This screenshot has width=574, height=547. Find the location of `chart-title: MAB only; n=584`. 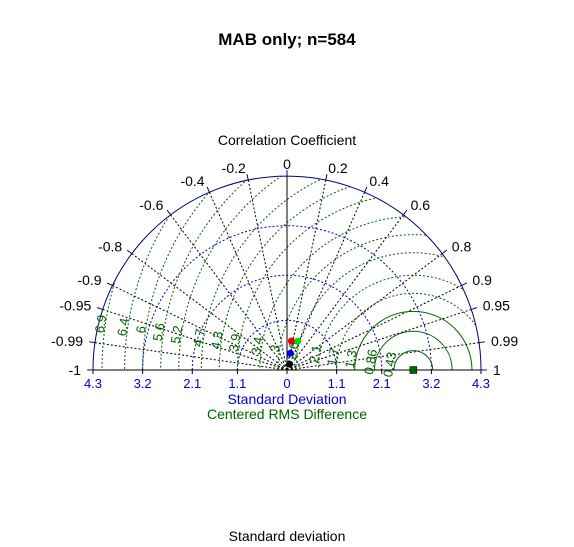

chart-title: MAB only; n=584 is located at coordinates (287, 39).